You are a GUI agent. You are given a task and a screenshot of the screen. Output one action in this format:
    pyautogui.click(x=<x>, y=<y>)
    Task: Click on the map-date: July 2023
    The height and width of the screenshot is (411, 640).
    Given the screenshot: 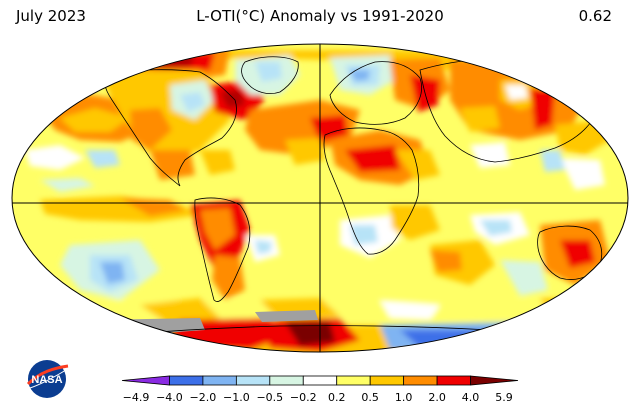 What is the action you would take?
    pyautogui.click(x=51, y=16)
    